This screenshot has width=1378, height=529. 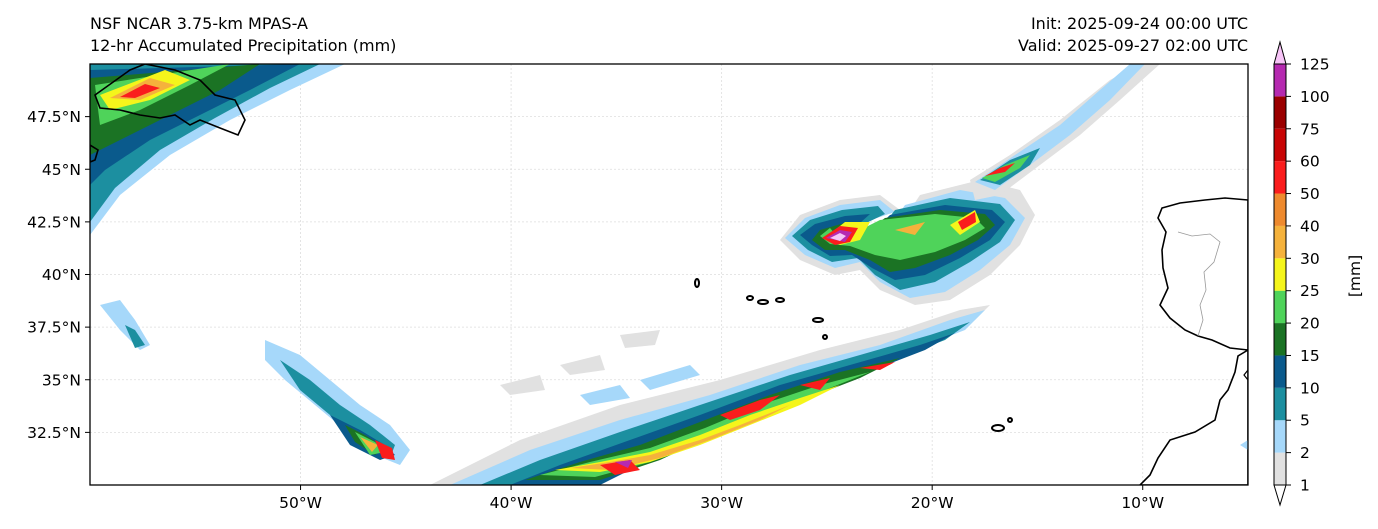 I want to click on colorbar-unit-label: [mm], so click(x=1355, y=276).